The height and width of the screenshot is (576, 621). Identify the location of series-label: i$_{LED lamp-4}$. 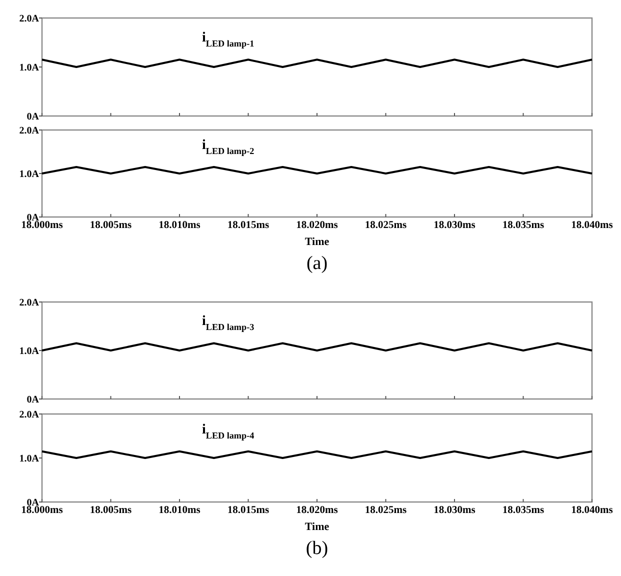
(228, 431).